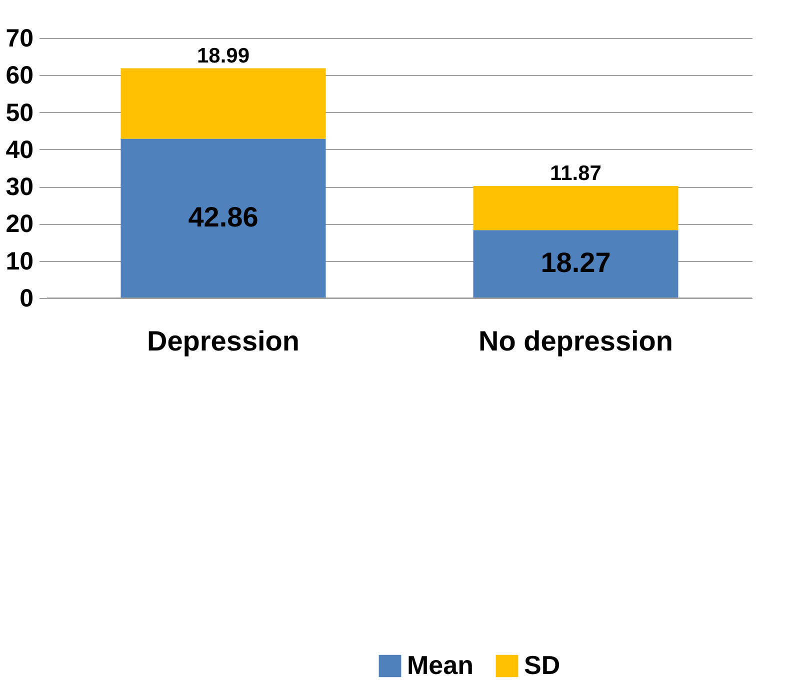 The height and width of the screenshot is (699, 790). Describe the element at coordinates (20, 112) in the screenshot. I see `y-tick-label: 50` at that location.